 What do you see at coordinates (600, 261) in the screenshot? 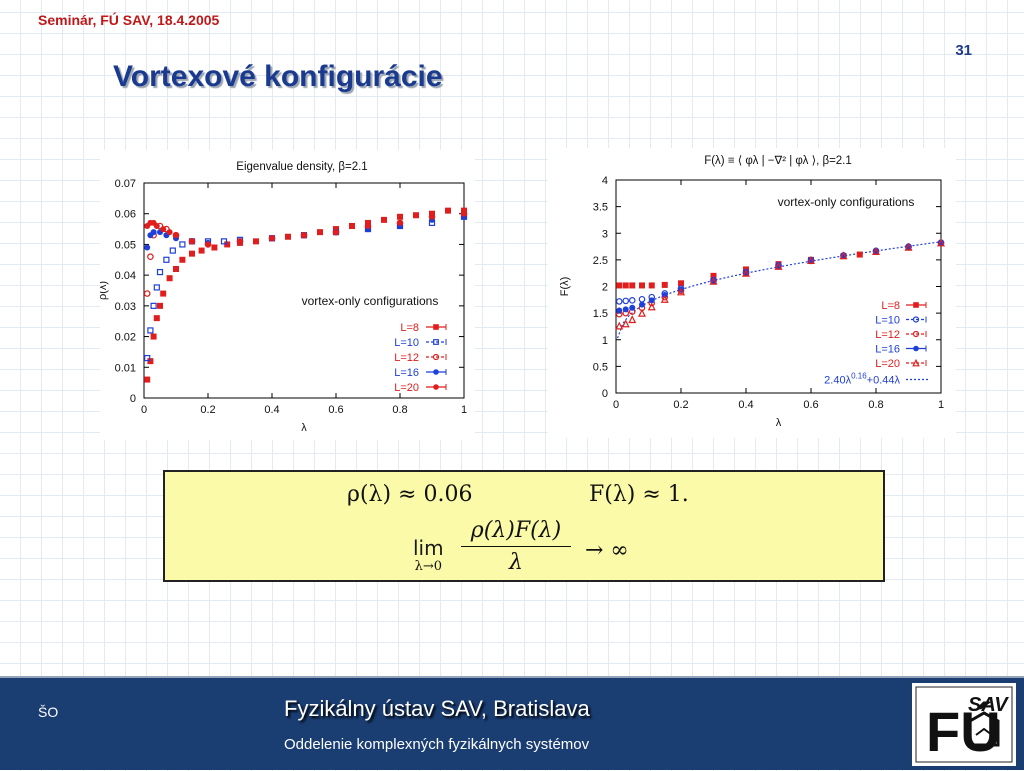
I see `y-tick-label: 2.5` at bounding box center [600, 261].